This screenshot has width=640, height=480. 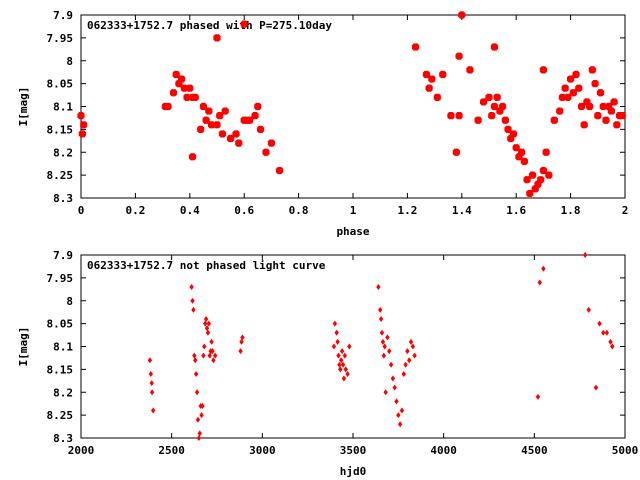 What do you see at coordinates (60, 415) in the screenshot?
I see `y-tick-label: 8.25` at bounding box center [60, 415].